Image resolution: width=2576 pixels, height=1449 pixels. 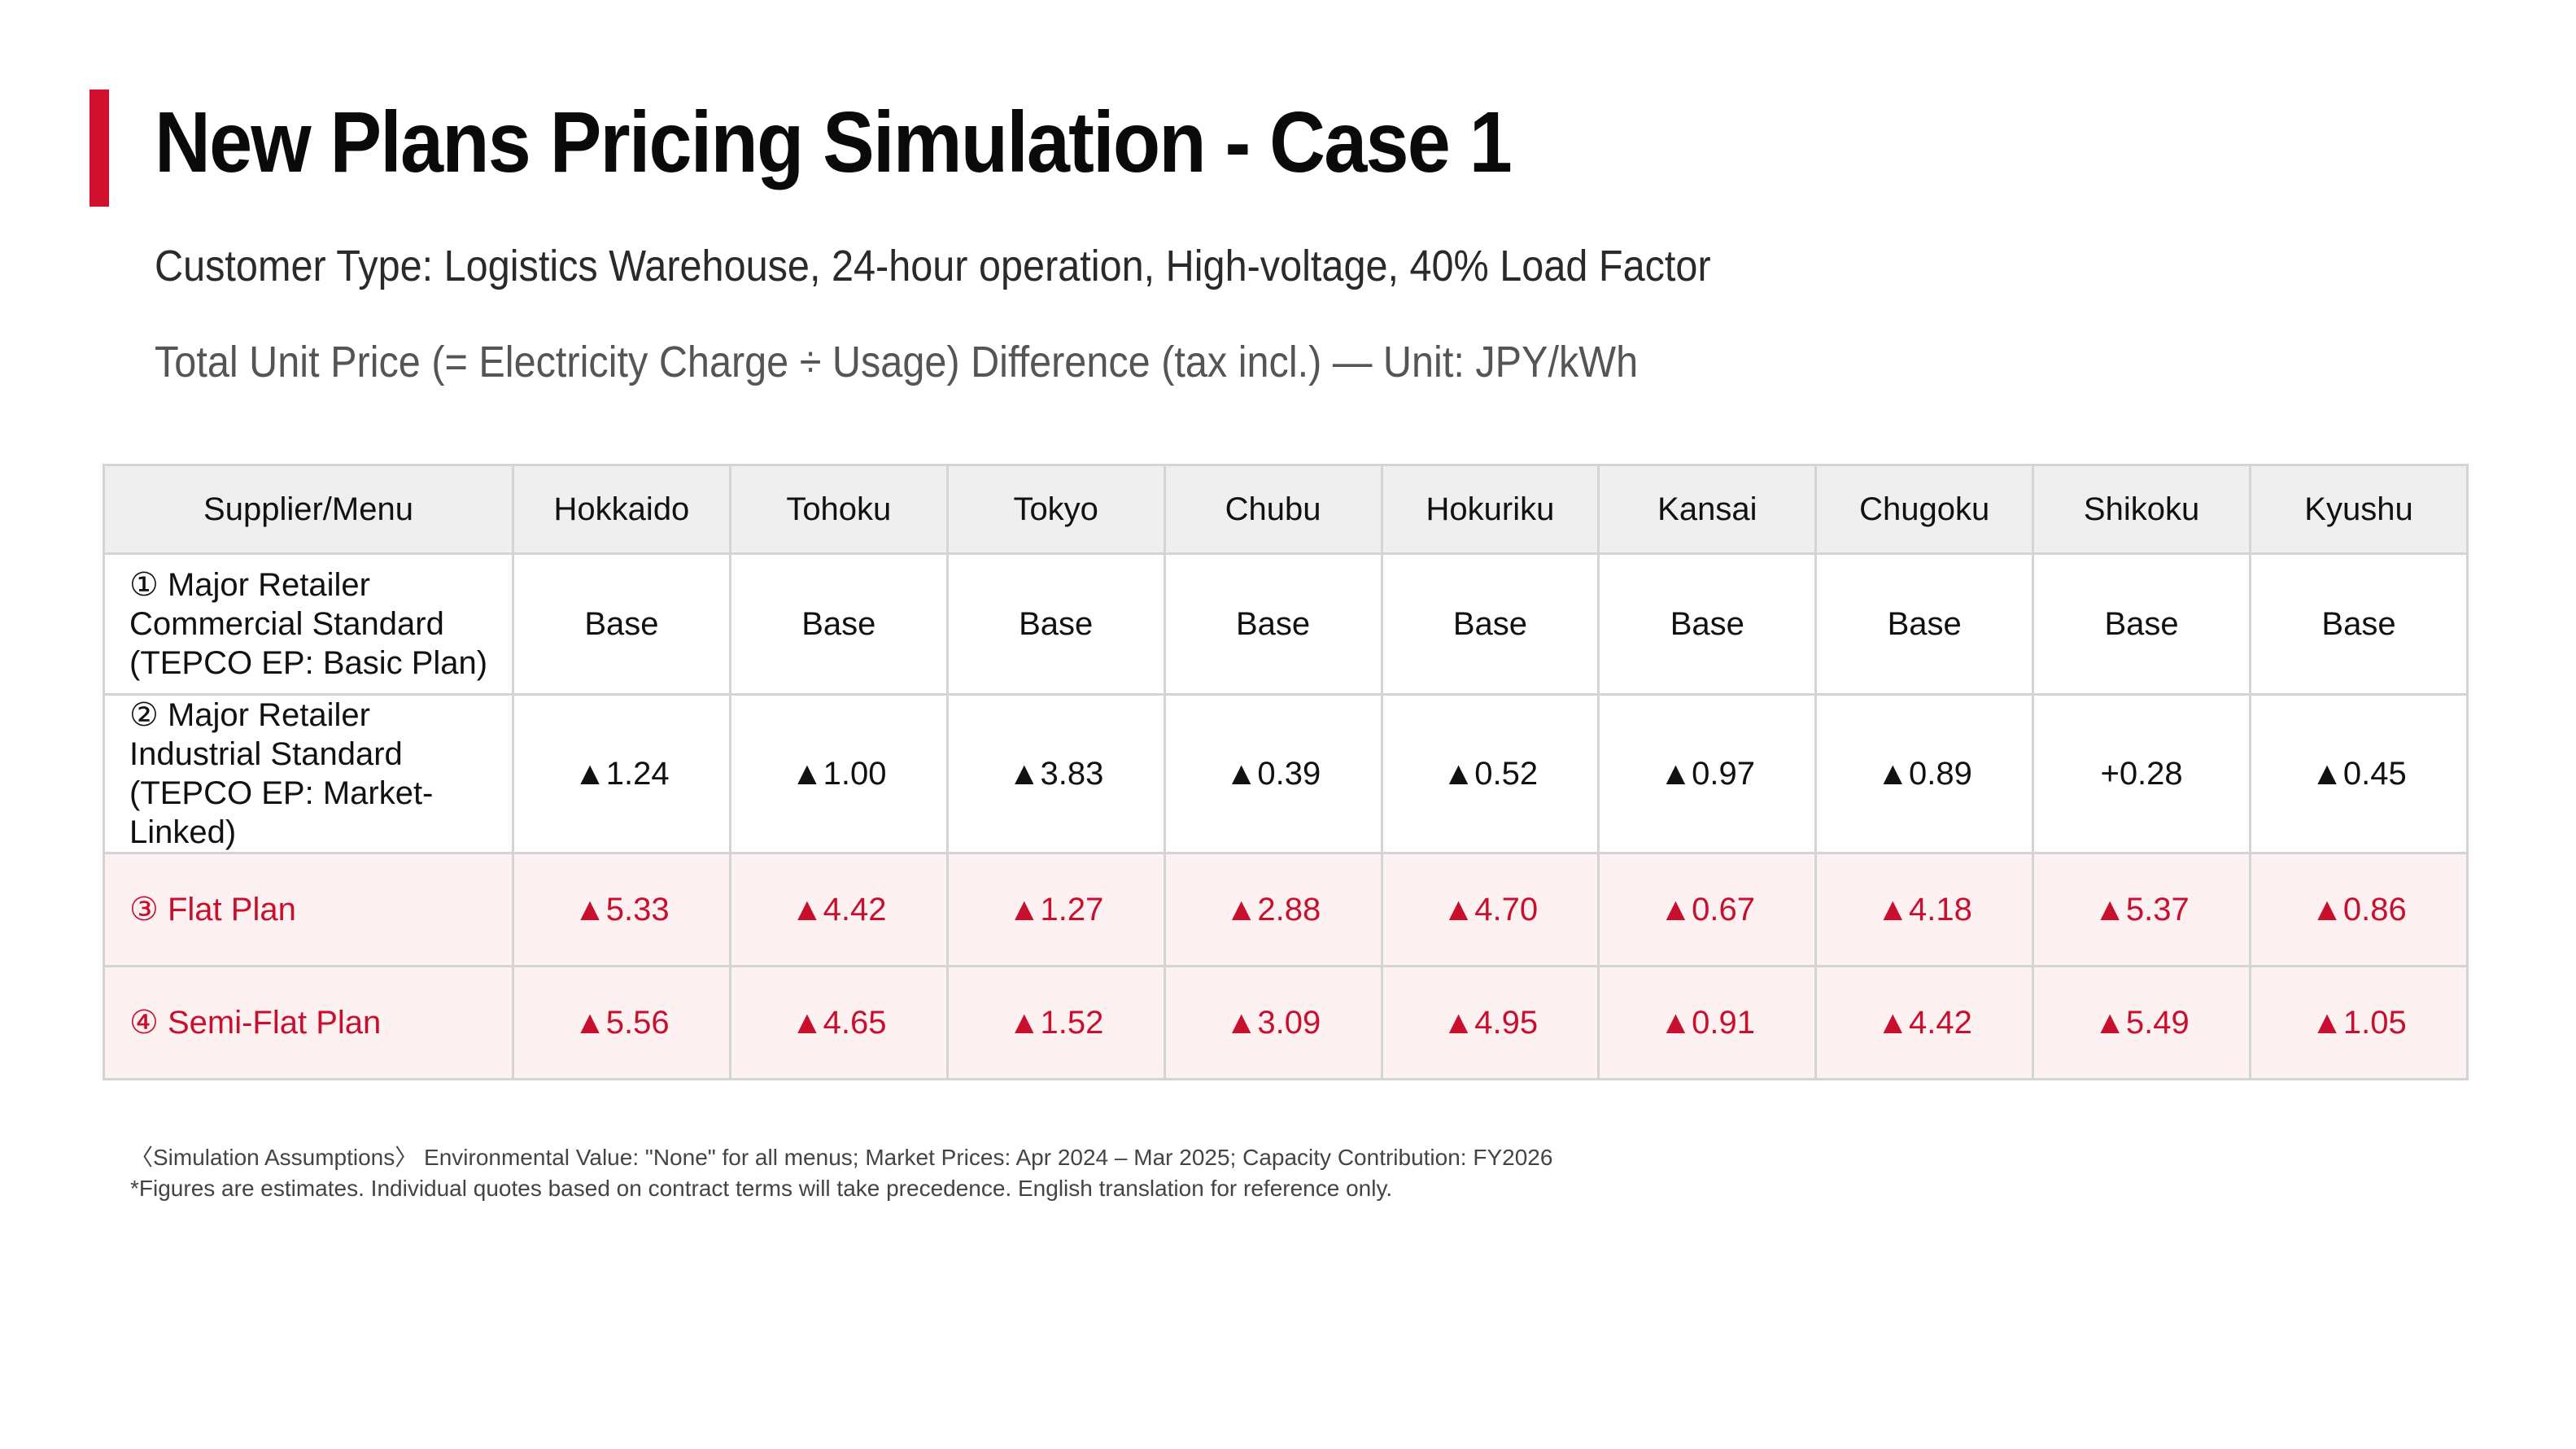 What do you see at coordinates (838, 1022) in the screenshot?
I see `table-cell: ▲4.65` at bounding box center [838, 1022].